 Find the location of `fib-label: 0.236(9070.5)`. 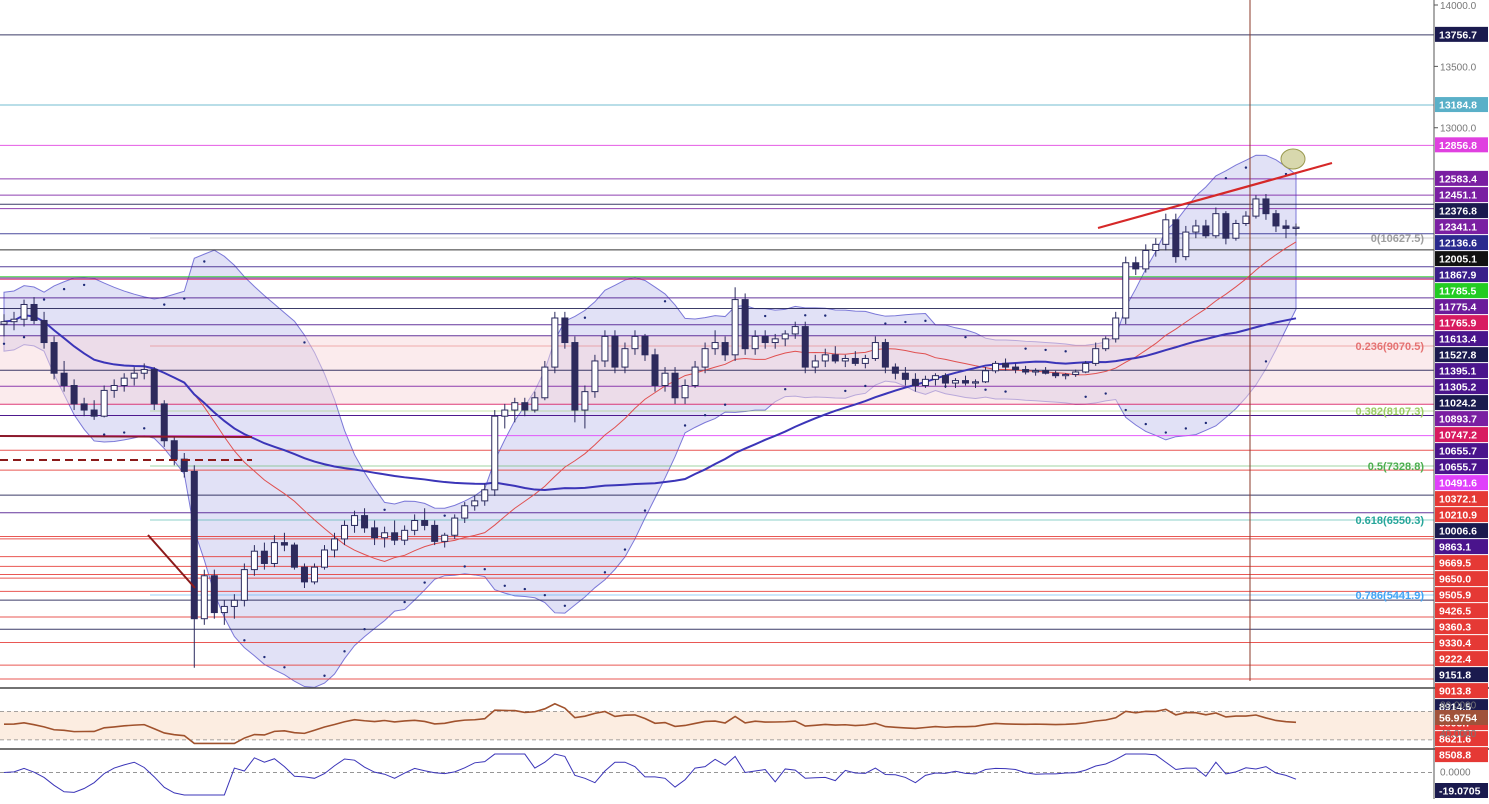

fib-label: 0.236(9070.5) is located at coordinates (1390, 347).